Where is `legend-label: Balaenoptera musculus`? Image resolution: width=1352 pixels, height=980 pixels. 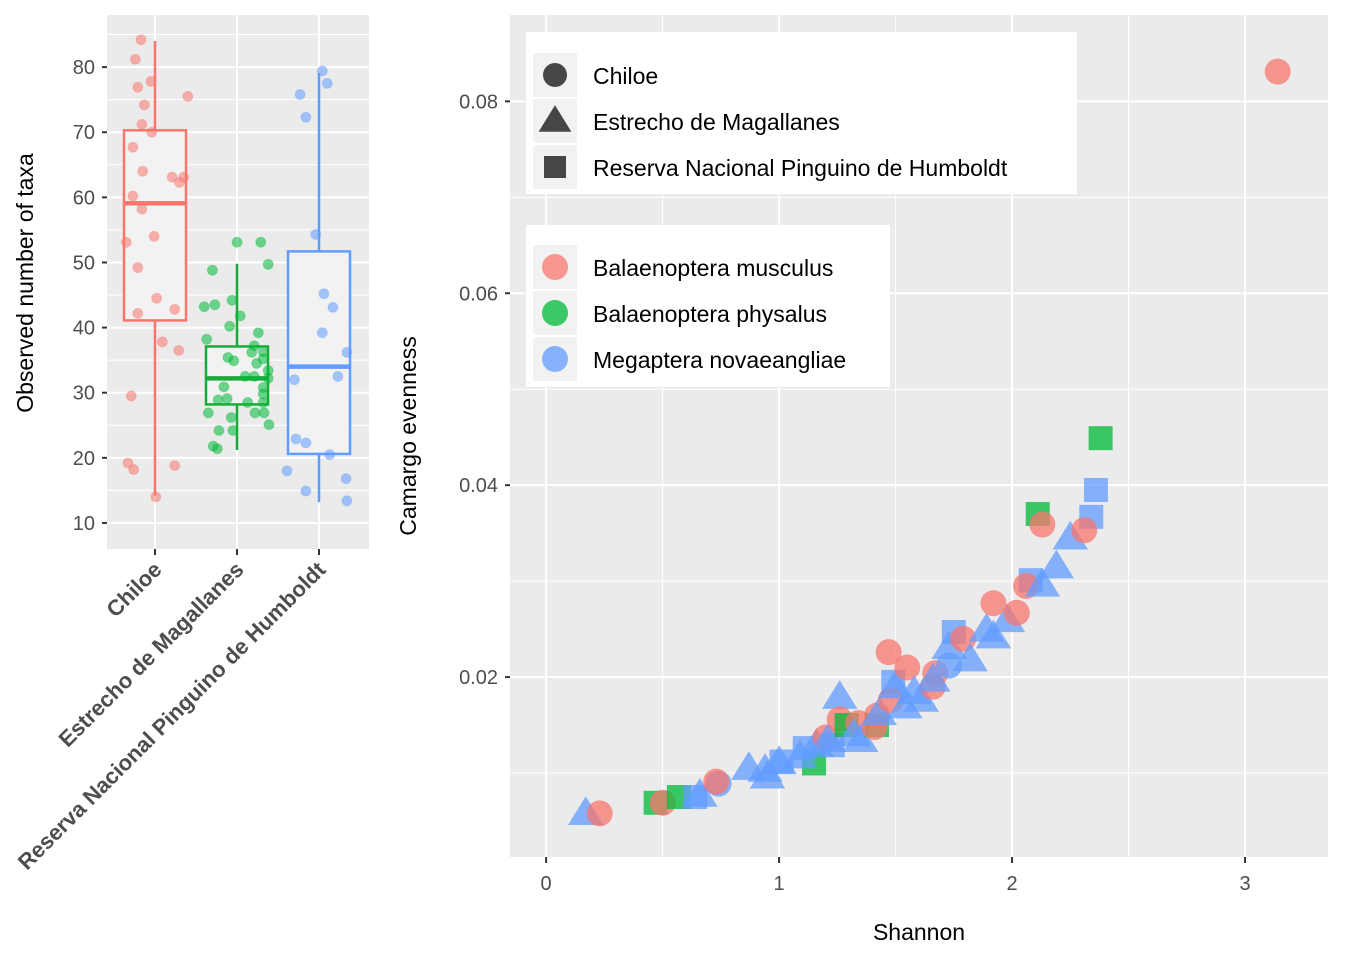
legend-label: Balaenoptera musculus is located at coordinates (713, 268).